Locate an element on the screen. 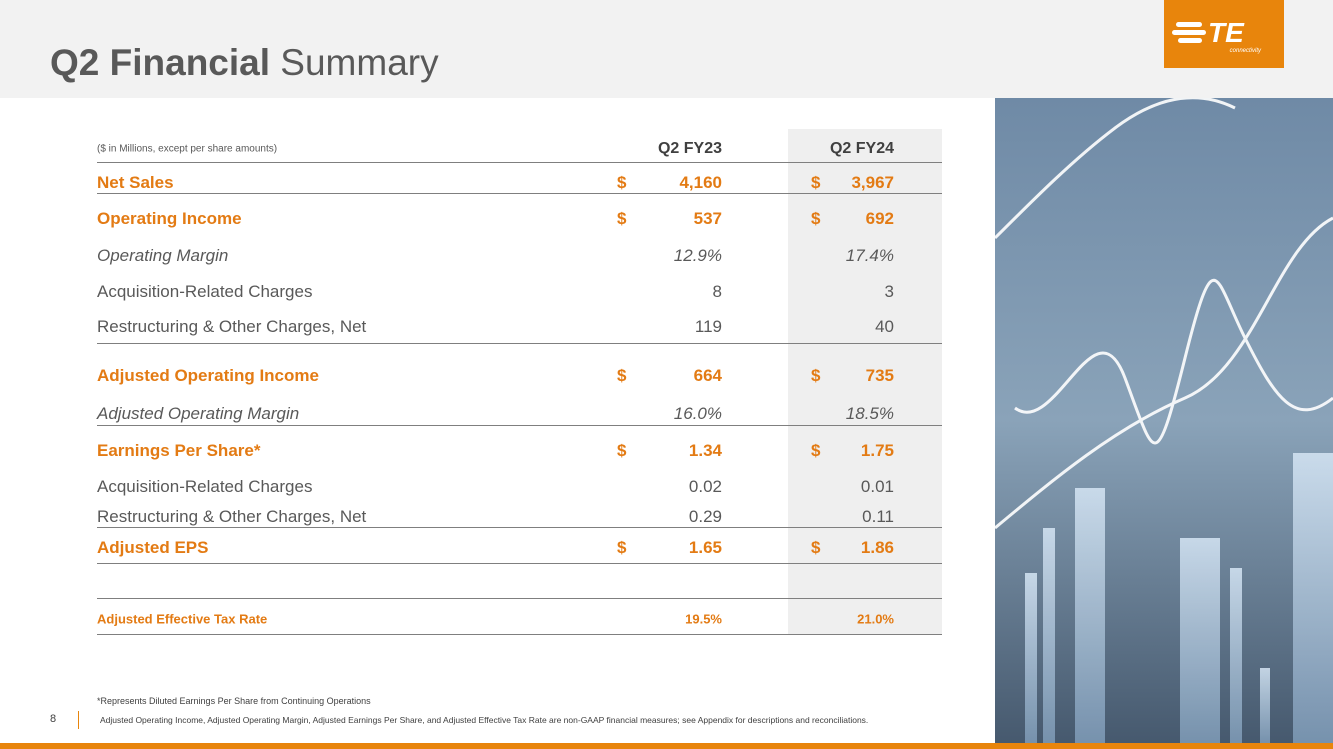 The height and width of the screenshot is (749, 1333). value: 1.65 is located at coordinates (705, 547).